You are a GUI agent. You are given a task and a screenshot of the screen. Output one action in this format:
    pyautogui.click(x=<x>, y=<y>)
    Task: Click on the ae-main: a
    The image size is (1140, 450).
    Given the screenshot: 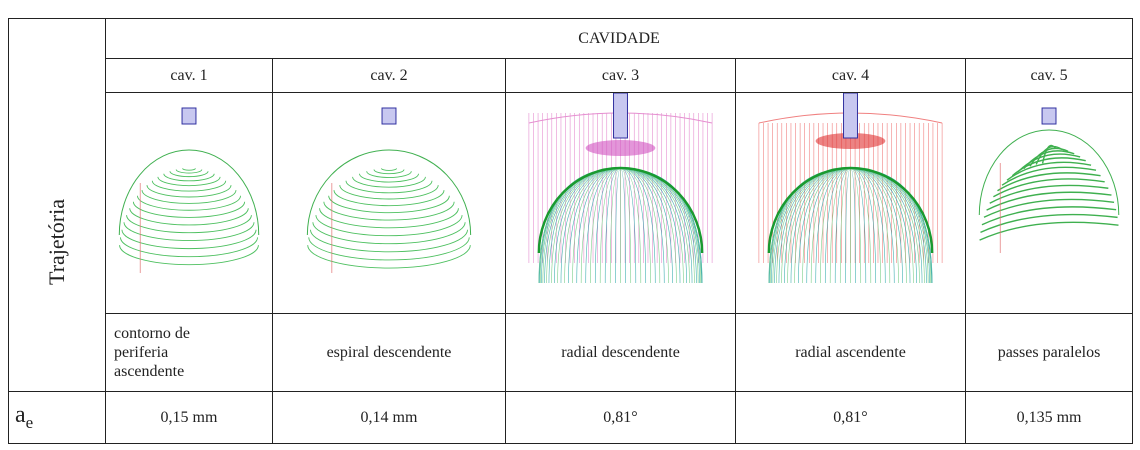 What is the action you would take?
    pyautogui.click(x=20, y=415)
    